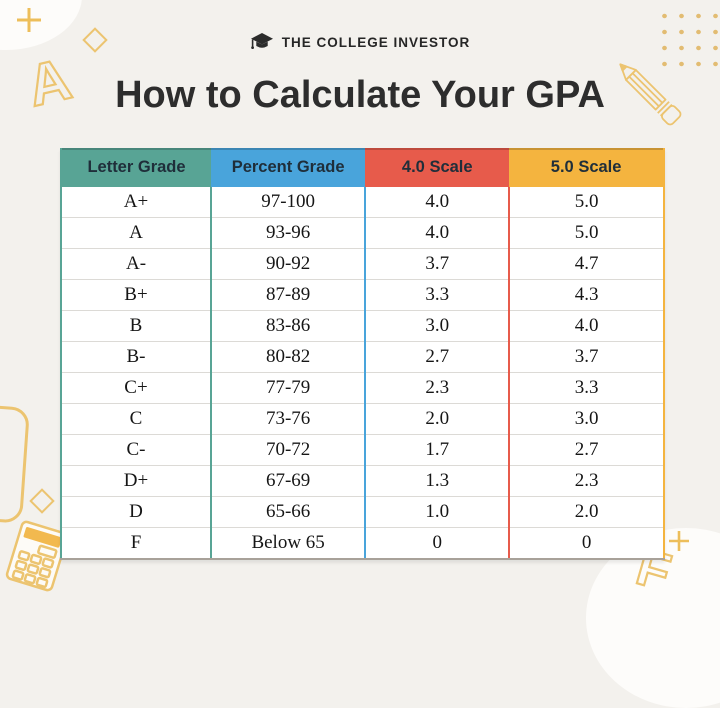 Image resolution: width=720 pixels, height=708 pixels. Describe the element at coordinates (288, 167) in the screenshot. I see `column-header-percent-grade: Percent Grade` at that location.